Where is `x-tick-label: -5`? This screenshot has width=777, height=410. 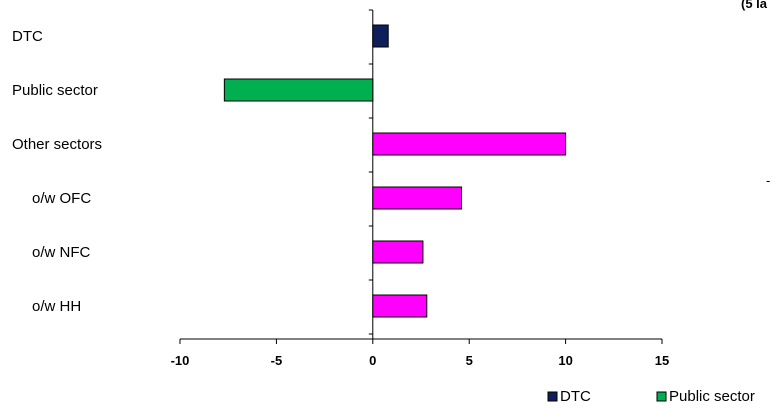 x-tick-label: -5 is located at coordinates (277, 360).